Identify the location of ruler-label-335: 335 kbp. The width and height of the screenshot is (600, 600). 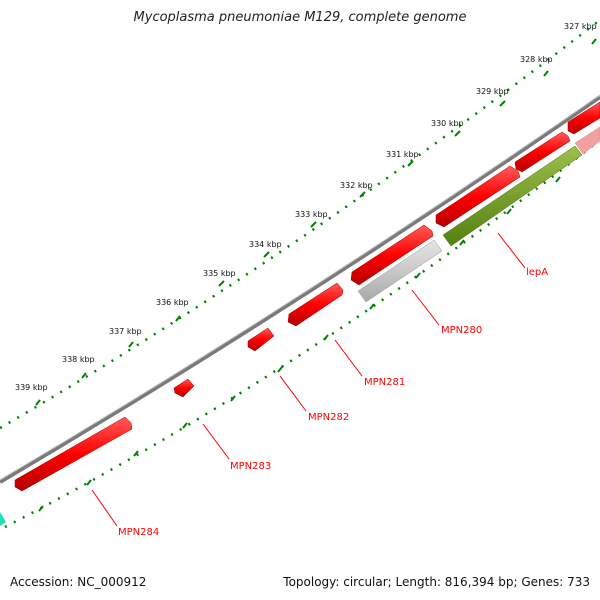
(219, 273).